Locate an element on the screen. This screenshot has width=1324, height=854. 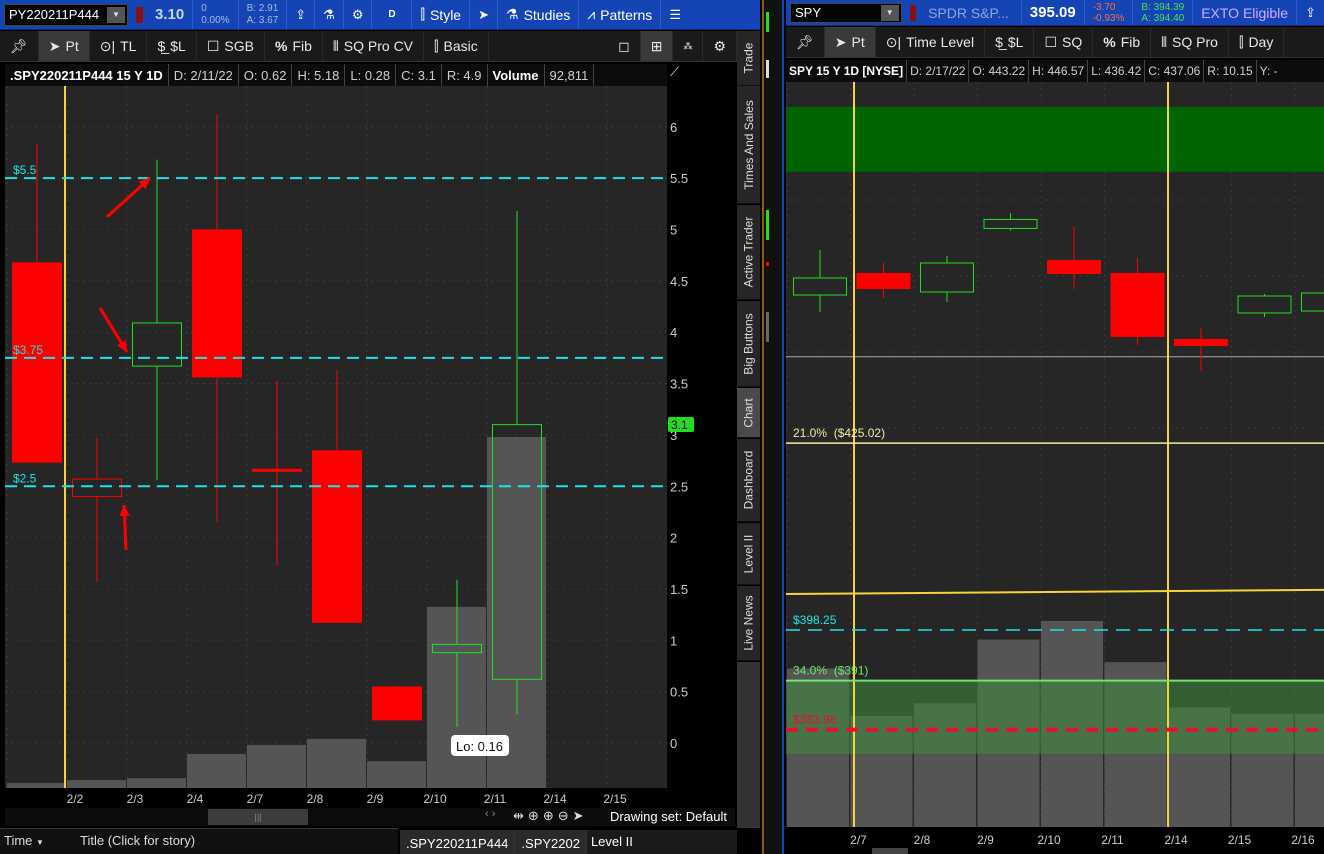
price-level-label: $5.5 is located at coordinates (25, 170).